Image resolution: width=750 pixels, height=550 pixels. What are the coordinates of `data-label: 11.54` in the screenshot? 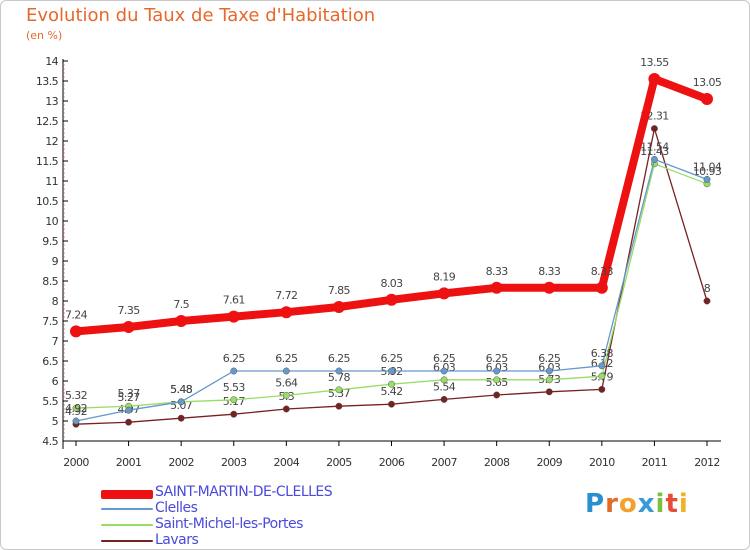 It's located at (654, 146).